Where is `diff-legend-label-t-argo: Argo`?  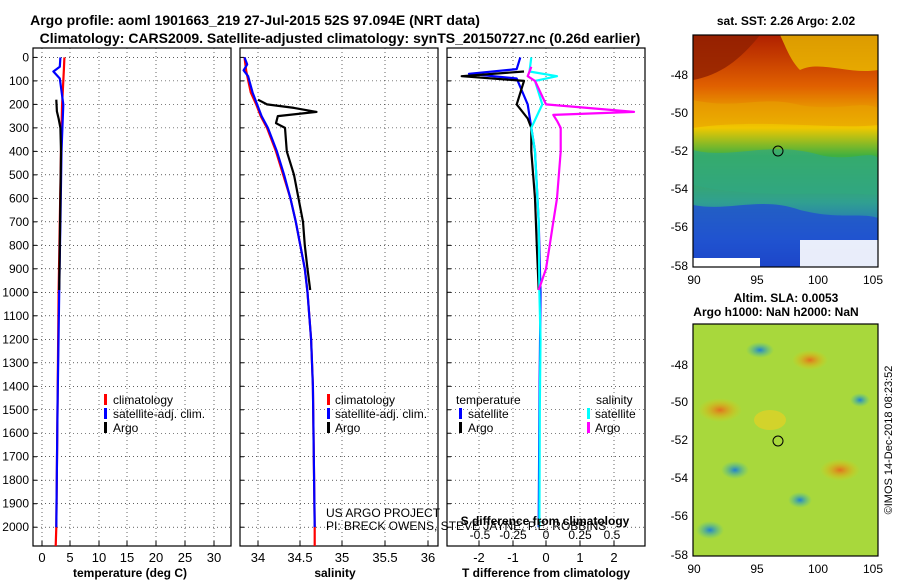
diff-legend-label-t-argo: Argo is located at coordinates (481, 428).